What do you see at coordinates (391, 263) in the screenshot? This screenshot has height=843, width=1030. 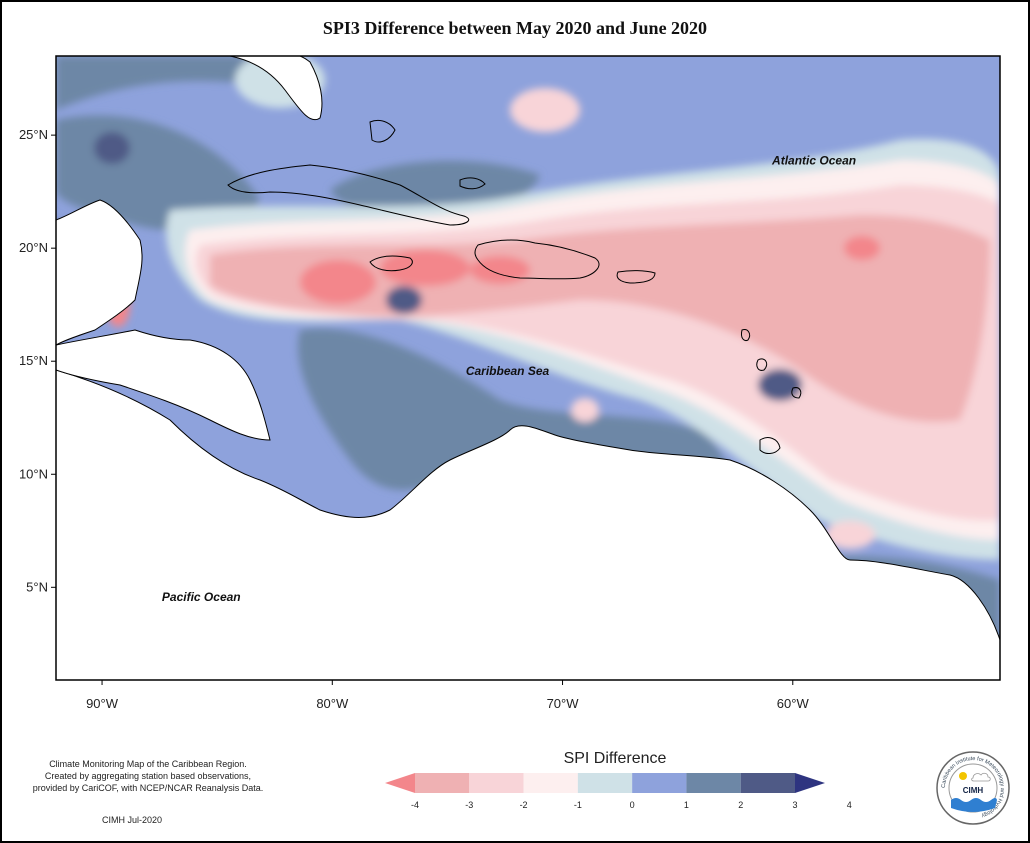 I see `jamaica-outline` at bounding box center [391, 263].